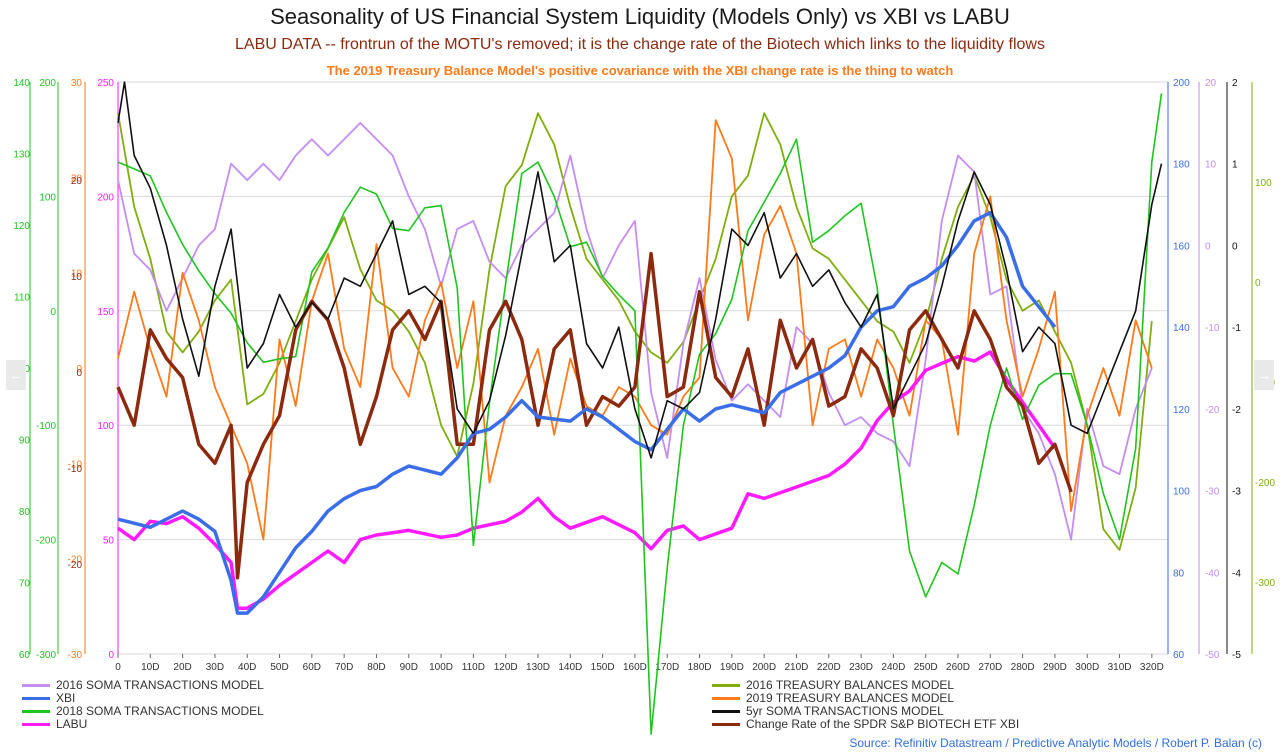 The image size is (1280, 753). I want to click on x-tick-label: 30D, so click(215, 667).